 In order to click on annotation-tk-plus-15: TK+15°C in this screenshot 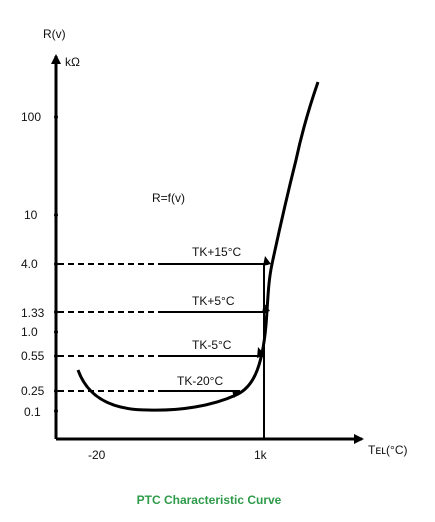, I will do `click(216, 252)`.